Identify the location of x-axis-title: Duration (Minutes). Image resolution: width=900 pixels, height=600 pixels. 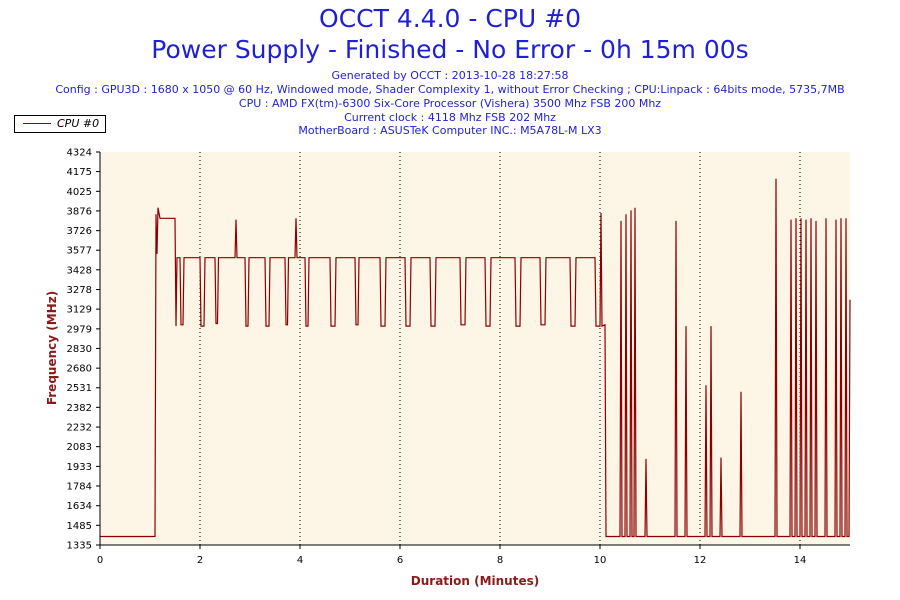
(475, 581).